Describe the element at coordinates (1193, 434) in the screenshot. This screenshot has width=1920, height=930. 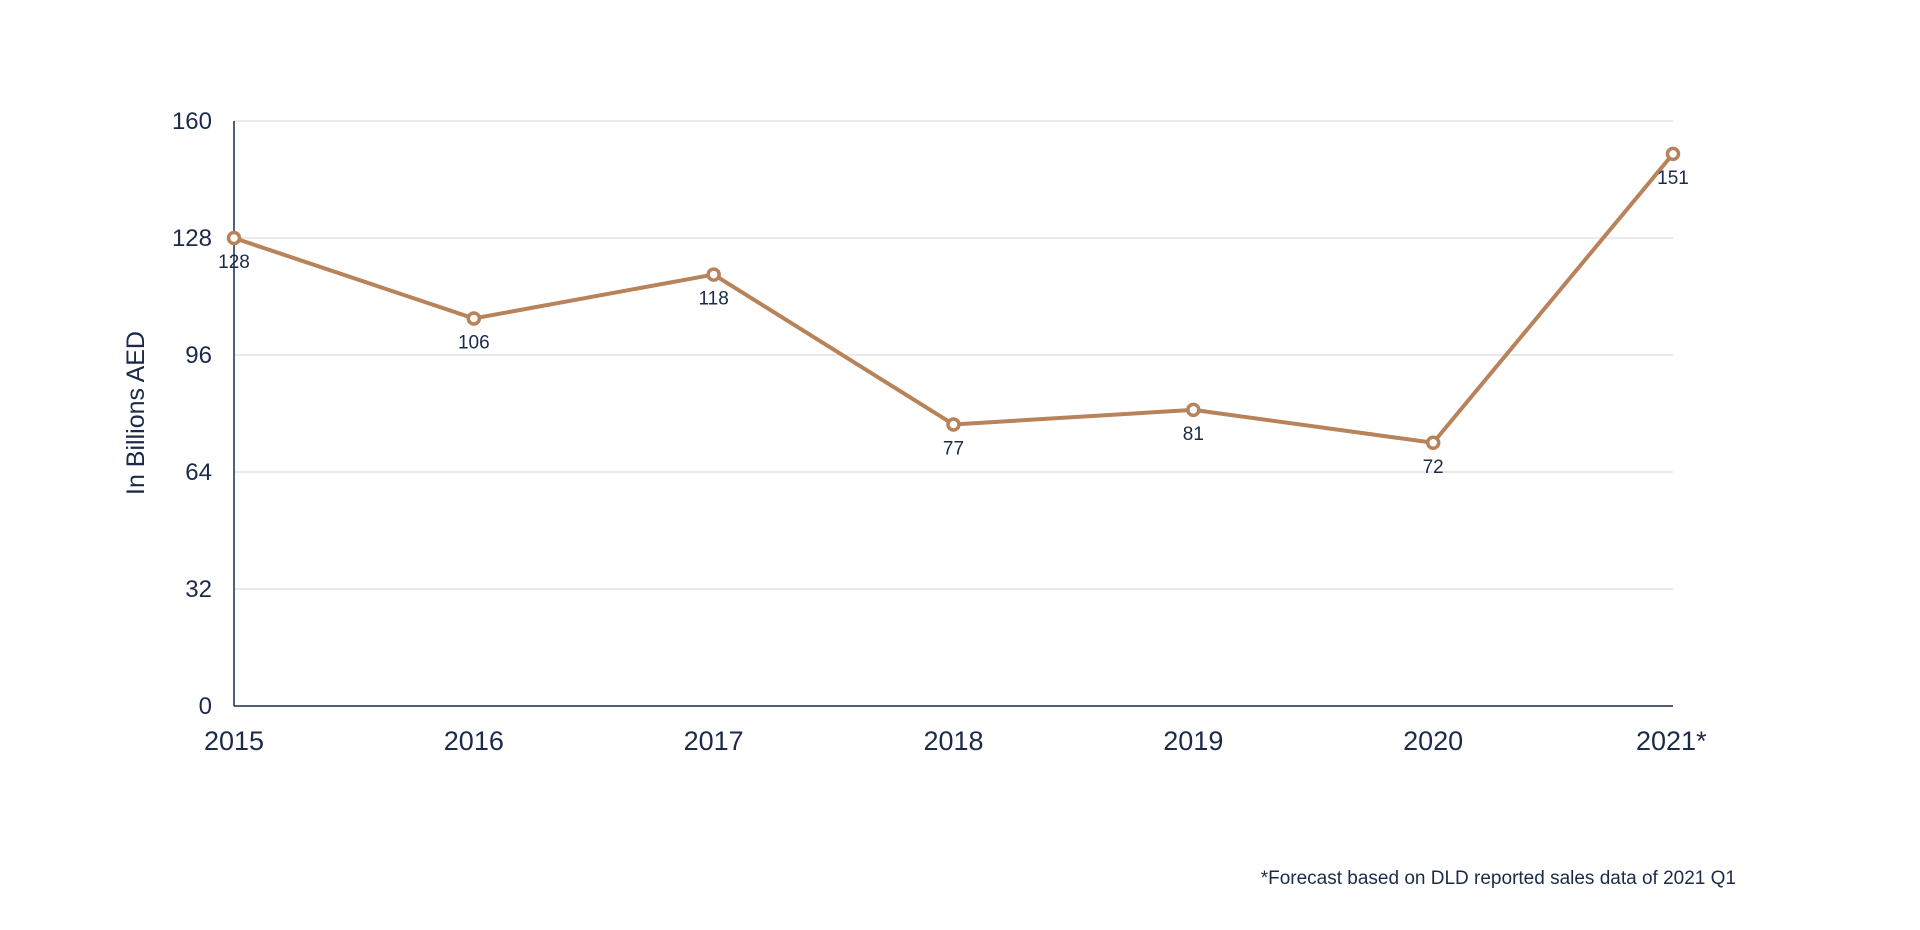
I see `data-label: 81` at that location.